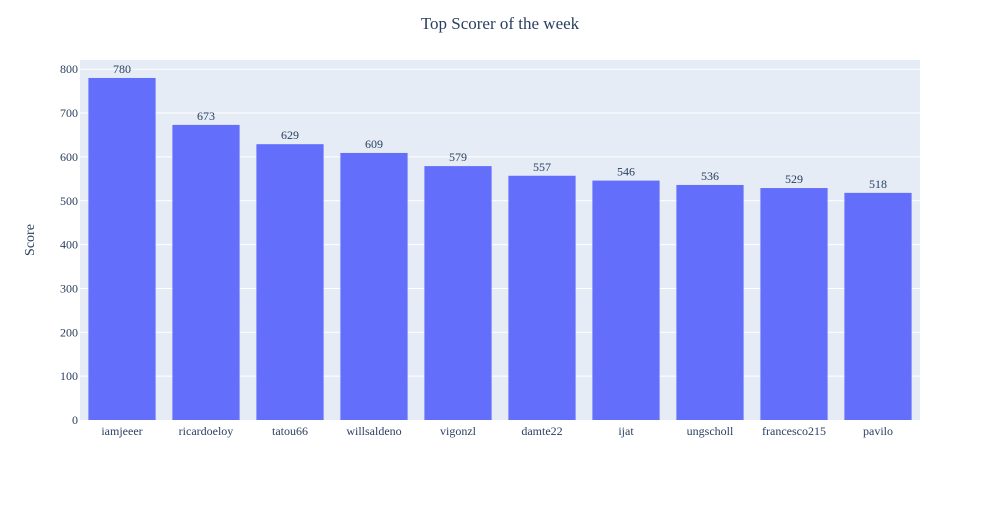 The width and height of the screenshot is (1000, 505). What do you see at coordinates (30, 240) in the screenshot?
I see `y-axis-title: Score` at bounding box center [30, 240].